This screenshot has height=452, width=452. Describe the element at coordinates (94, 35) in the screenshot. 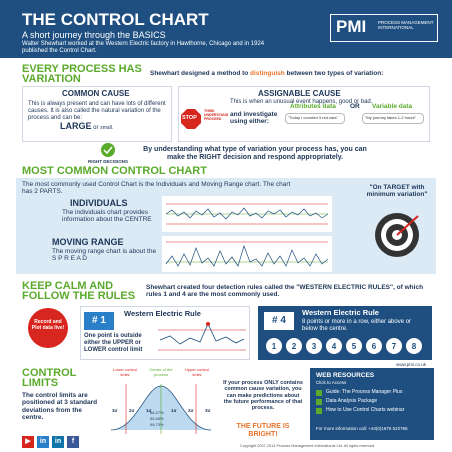

I see `subtitle: A short journey through the BASICS` at that location.